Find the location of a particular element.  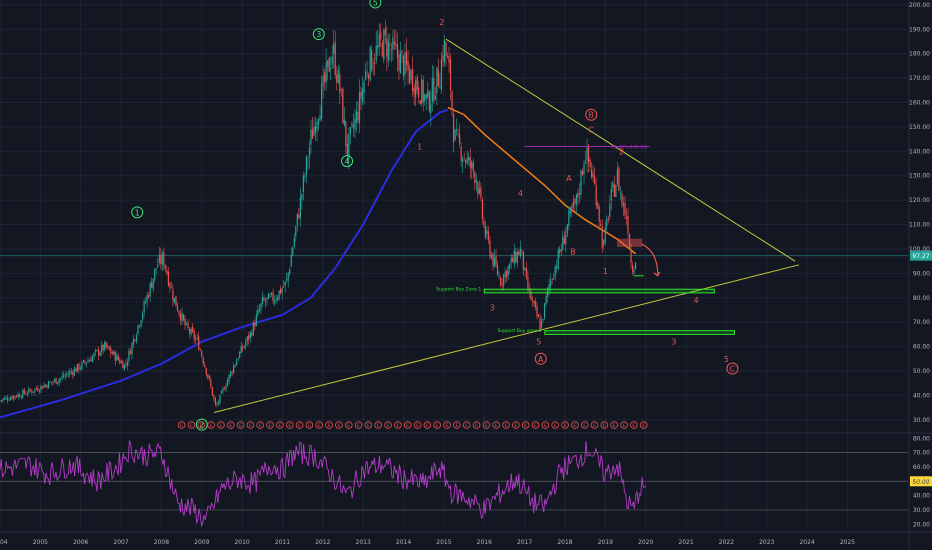

resistance-box is located at coordinates (629, 243).